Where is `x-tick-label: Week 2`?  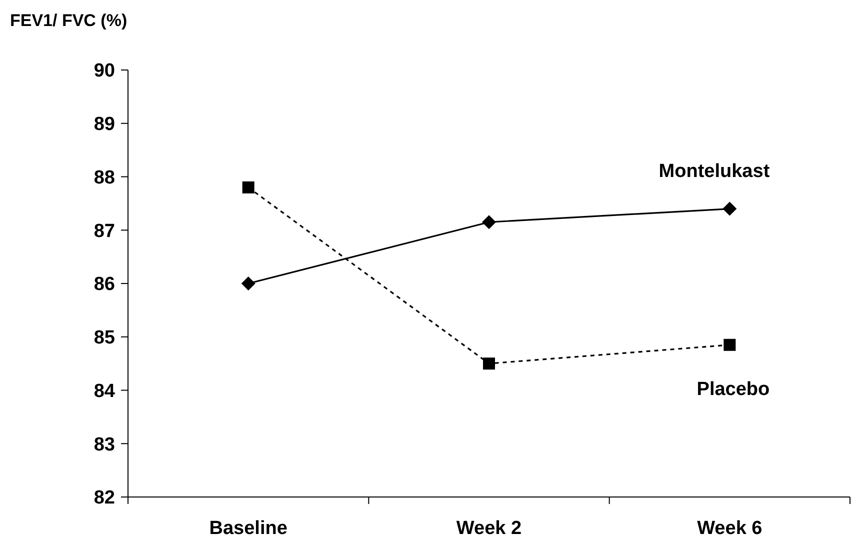 x-tick-label: Week 2 is located at coordinates (489, 528).